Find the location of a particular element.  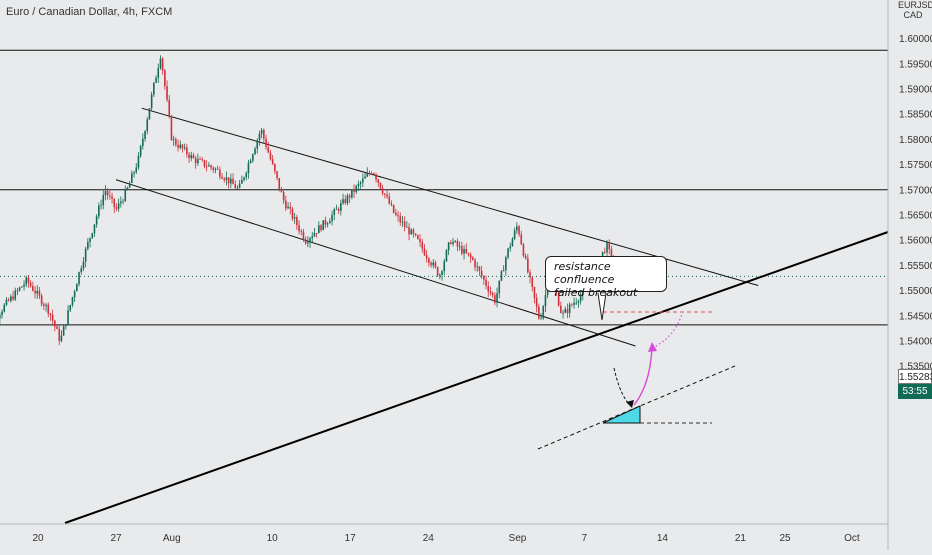

annotation-callout: resistance confluence failed breakout is located at coordinates (606, 277).